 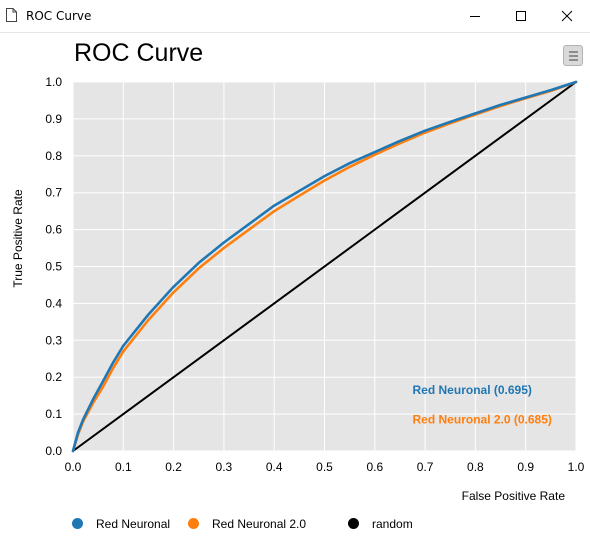 I want to click on close-button, so click(x=567, y=16).